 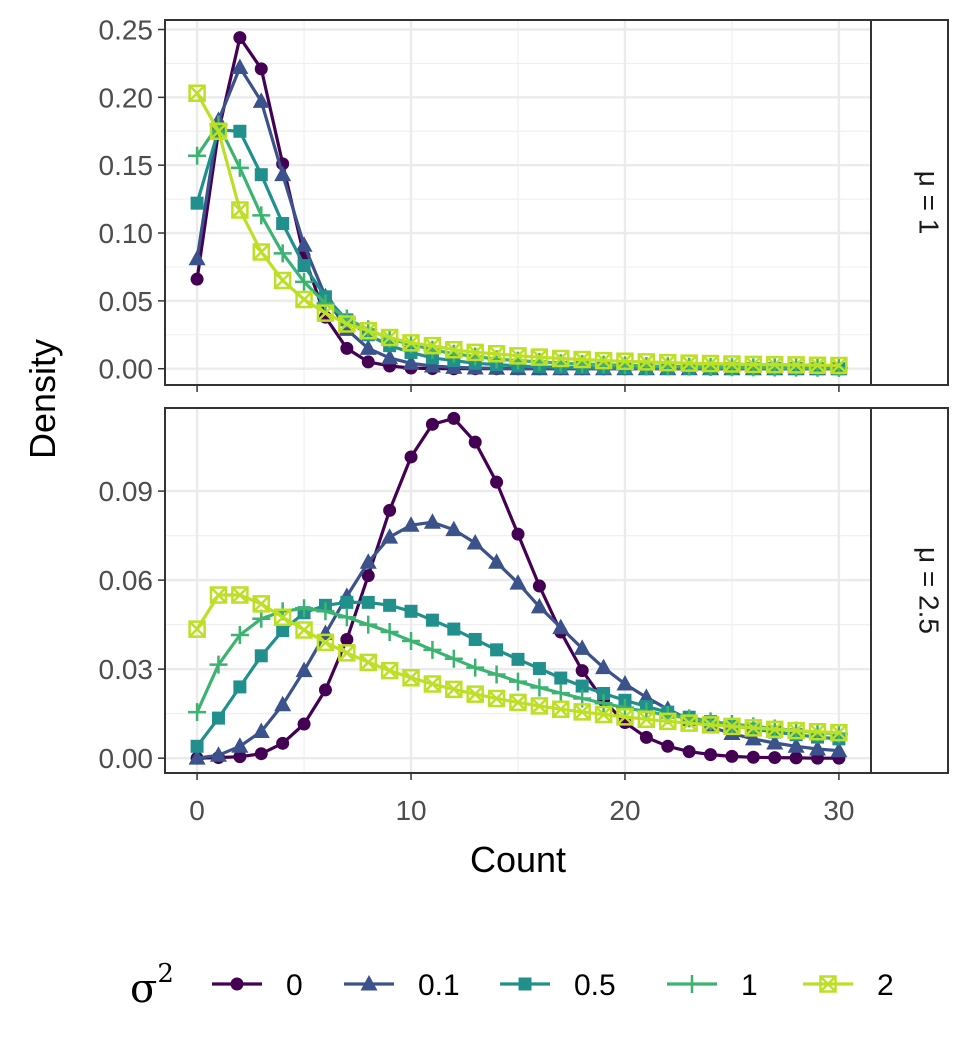 What do you see at coordinates (518, 859) in the screenshot?
I see `x-axis-title: Count` at bounding box center [518, 859].